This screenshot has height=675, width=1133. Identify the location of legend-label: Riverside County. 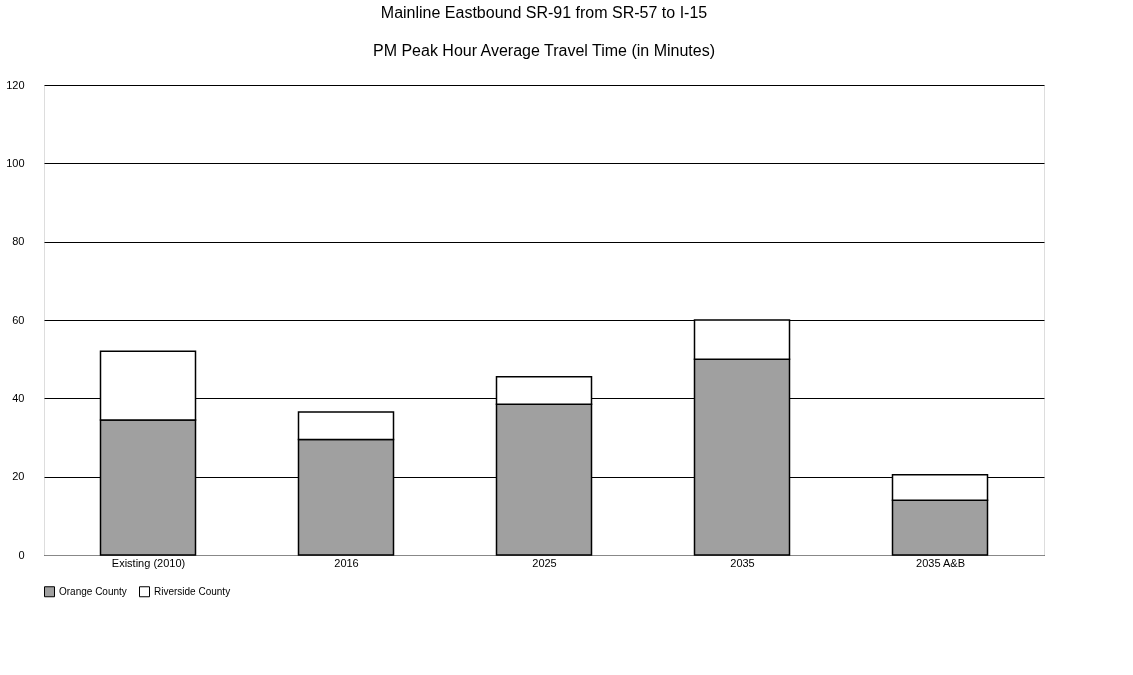
(192, 591).